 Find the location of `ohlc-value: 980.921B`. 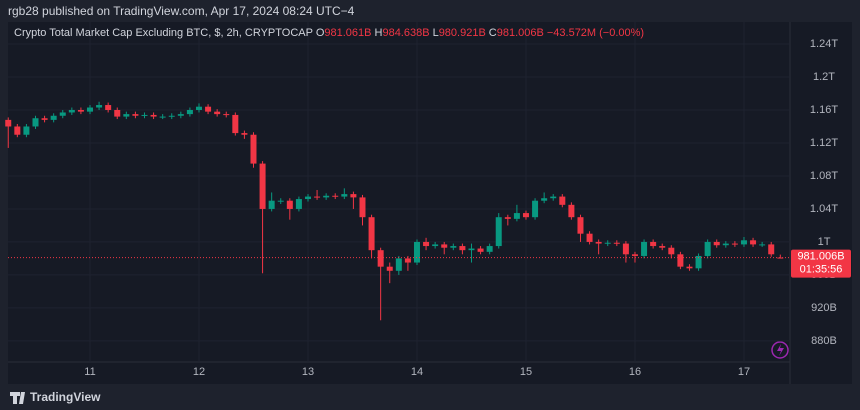

ohlc-value: 980.921B is located at coordinates (462, 33).